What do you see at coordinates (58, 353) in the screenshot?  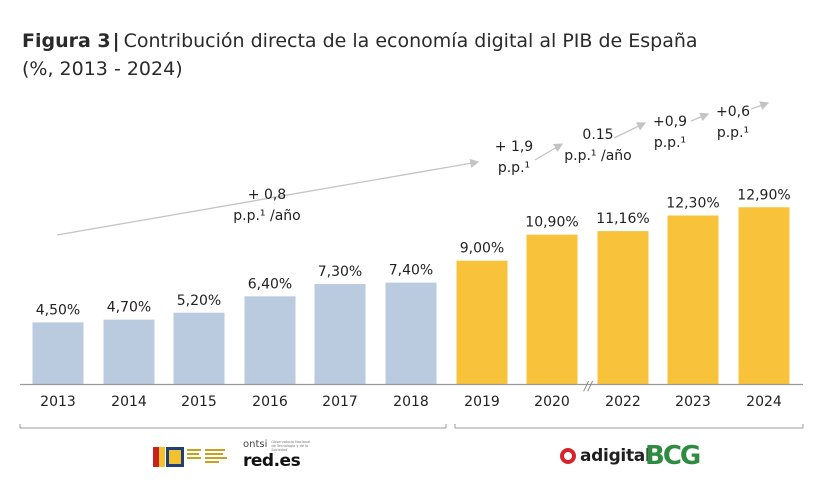 I see `bar-2013` at bounding box center [58, 353].